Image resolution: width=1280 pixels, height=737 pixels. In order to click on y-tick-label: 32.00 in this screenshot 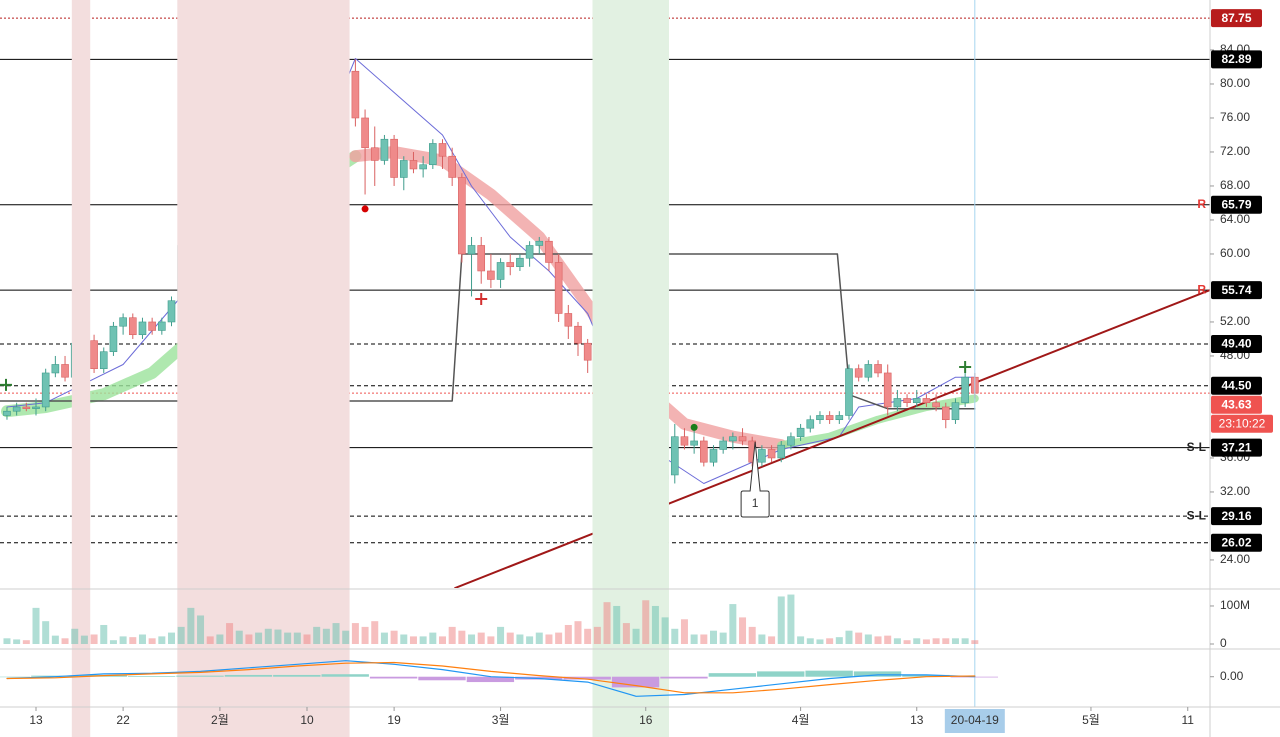, I will do `click(1235, 491)`.